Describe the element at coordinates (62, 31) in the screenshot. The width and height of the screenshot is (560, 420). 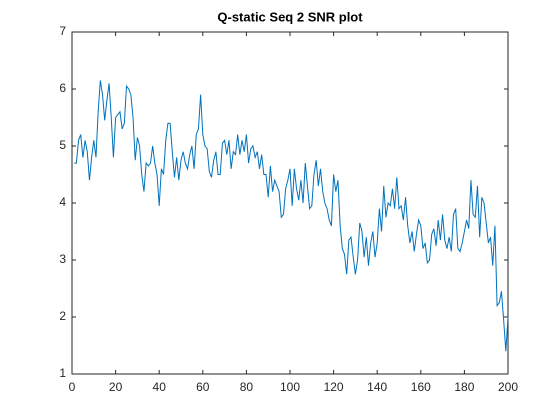
I see `y-tick-label: 7` at that location.